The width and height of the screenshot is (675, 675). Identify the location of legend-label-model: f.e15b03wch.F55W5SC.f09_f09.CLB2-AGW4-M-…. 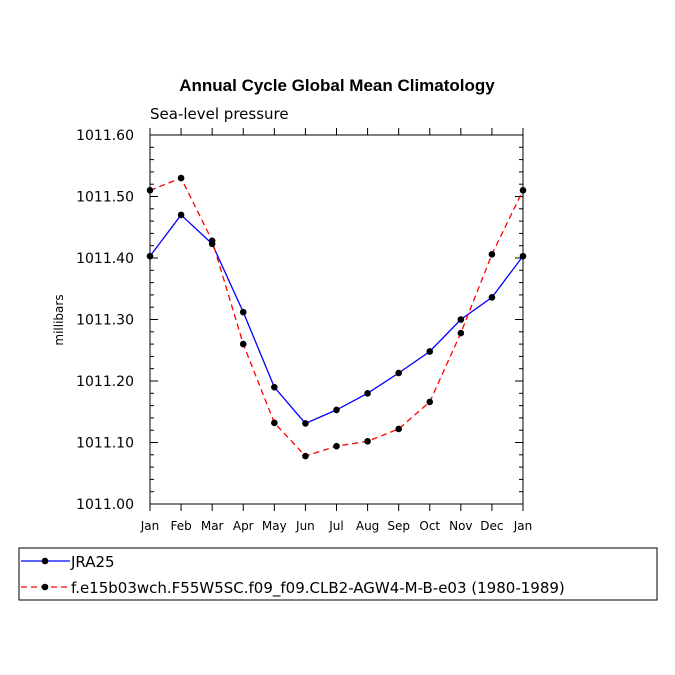
(318, 588).